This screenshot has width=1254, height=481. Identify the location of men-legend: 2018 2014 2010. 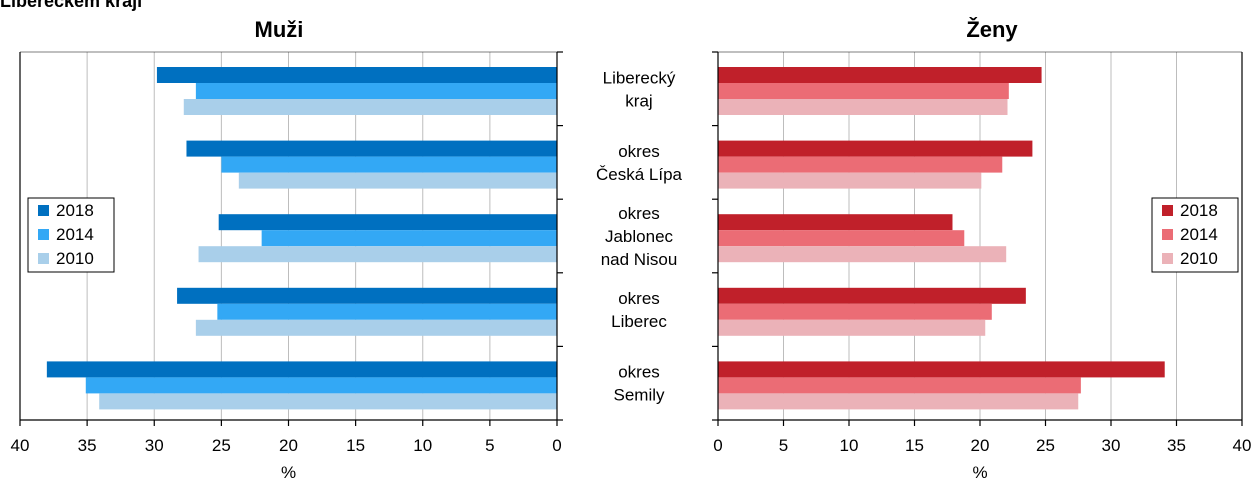
(71, 235).